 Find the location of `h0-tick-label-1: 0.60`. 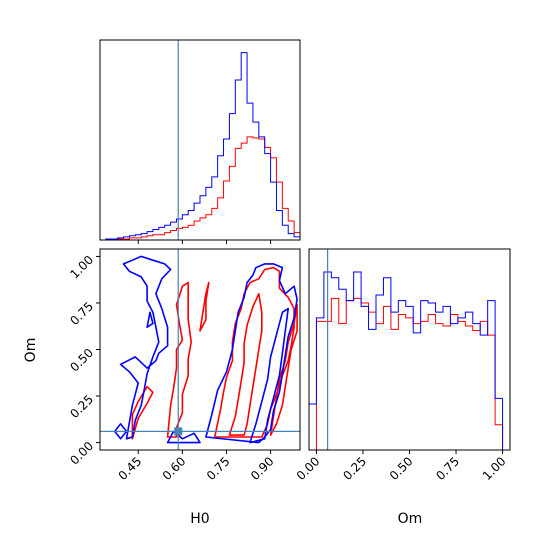

h0-tick-label-1: 0.60 is located at coordinates (174, 468).